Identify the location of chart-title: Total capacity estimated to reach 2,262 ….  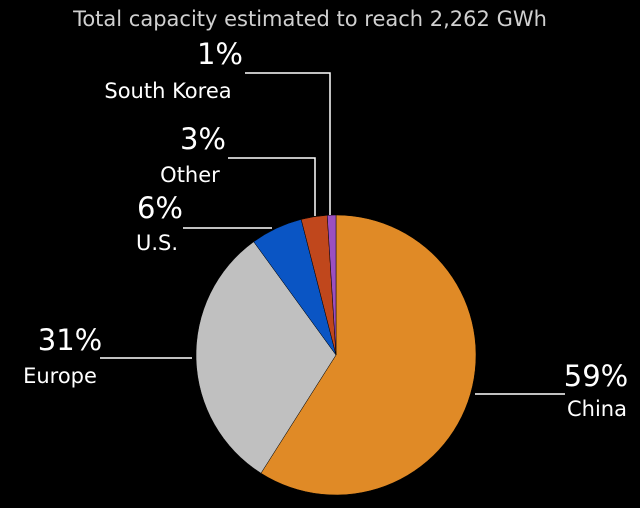
(309, 19).